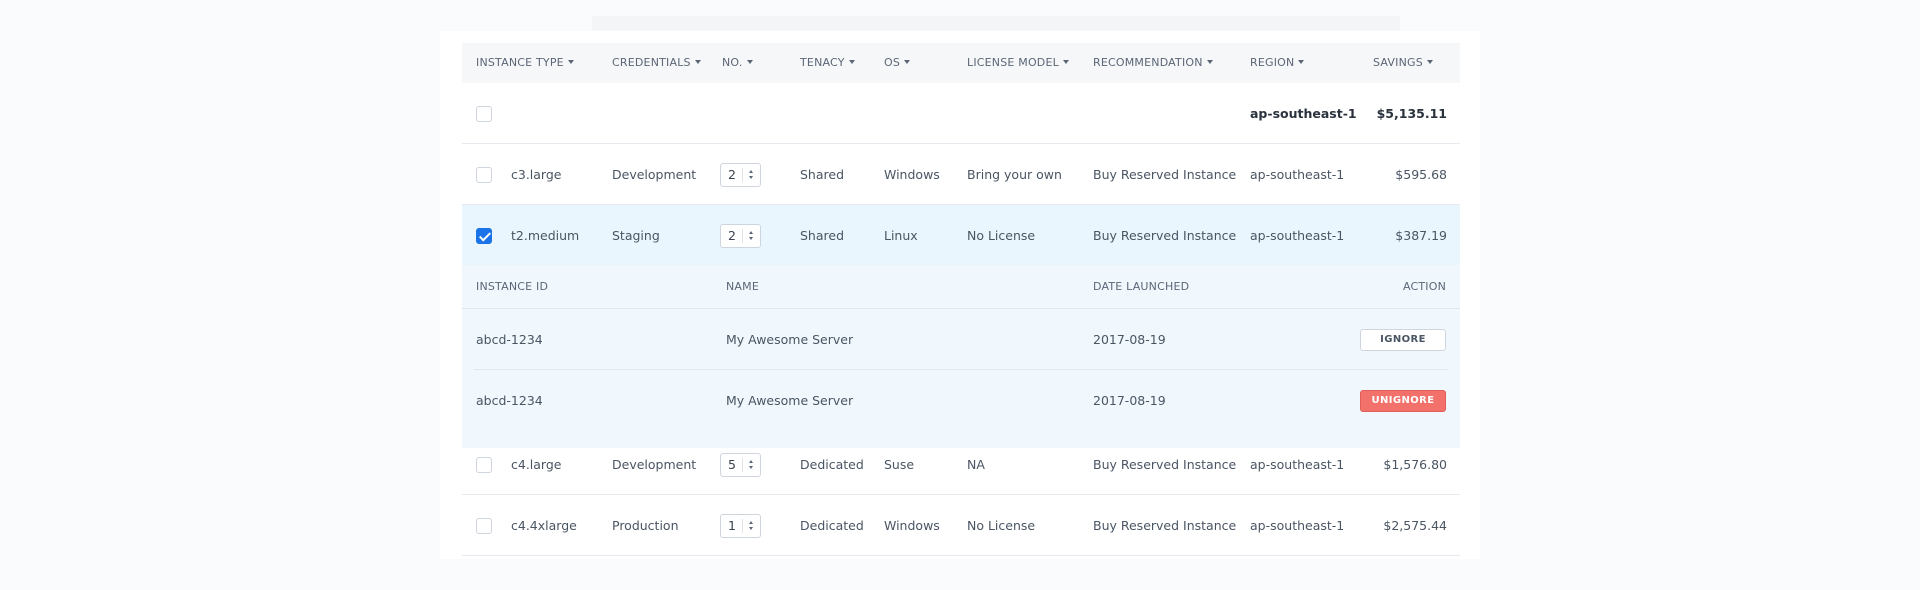 The width and height of the screenshot is (1920, 590). Describe the element at coordinates (740, 465) in the screenshot. I see `quantity-stepper: 5` at that location.